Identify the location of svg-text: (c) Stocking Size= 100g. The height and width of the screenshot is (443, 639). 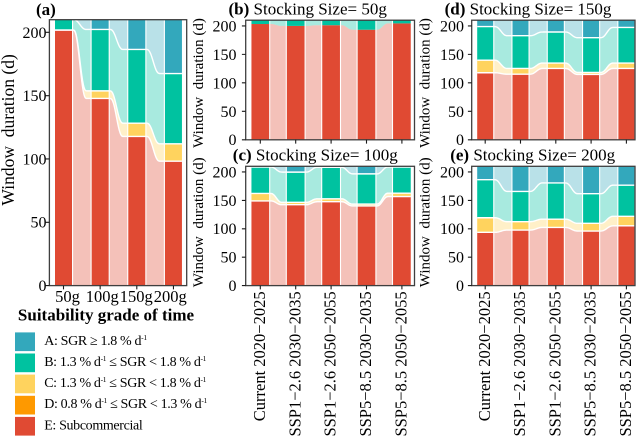
(315, 155).